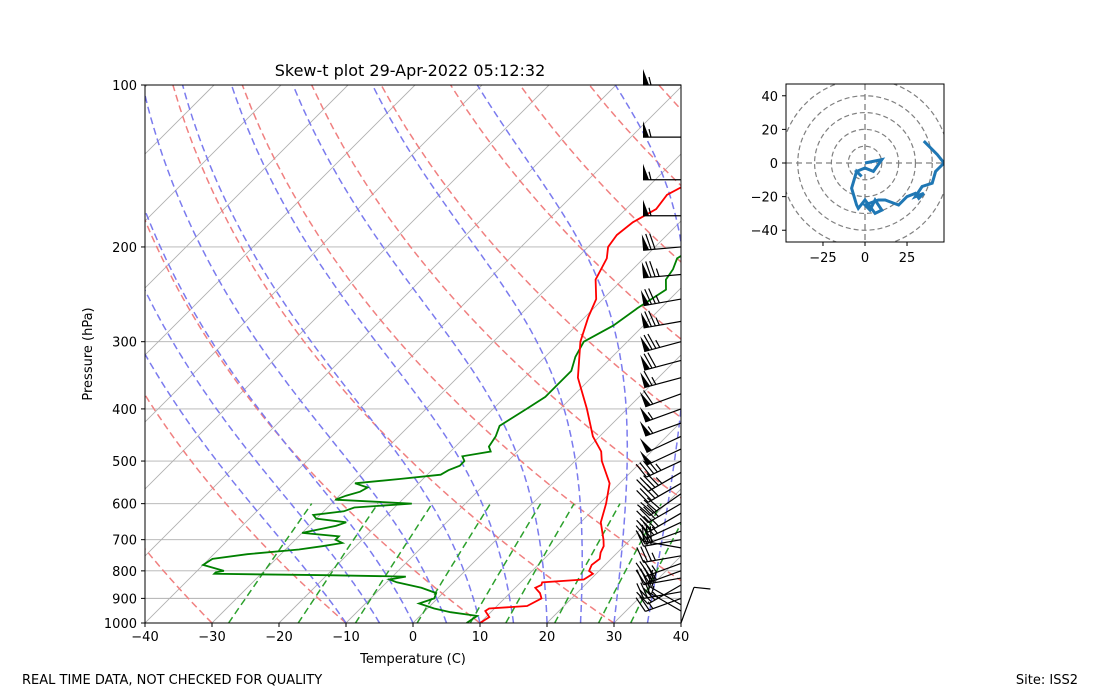 Image resolution: width=1100 pixels, height=700 pixels. Describe the element at coordinates (764, 198) in the screenshot. I see `hodograph-y-tick-label: −20` at that location.